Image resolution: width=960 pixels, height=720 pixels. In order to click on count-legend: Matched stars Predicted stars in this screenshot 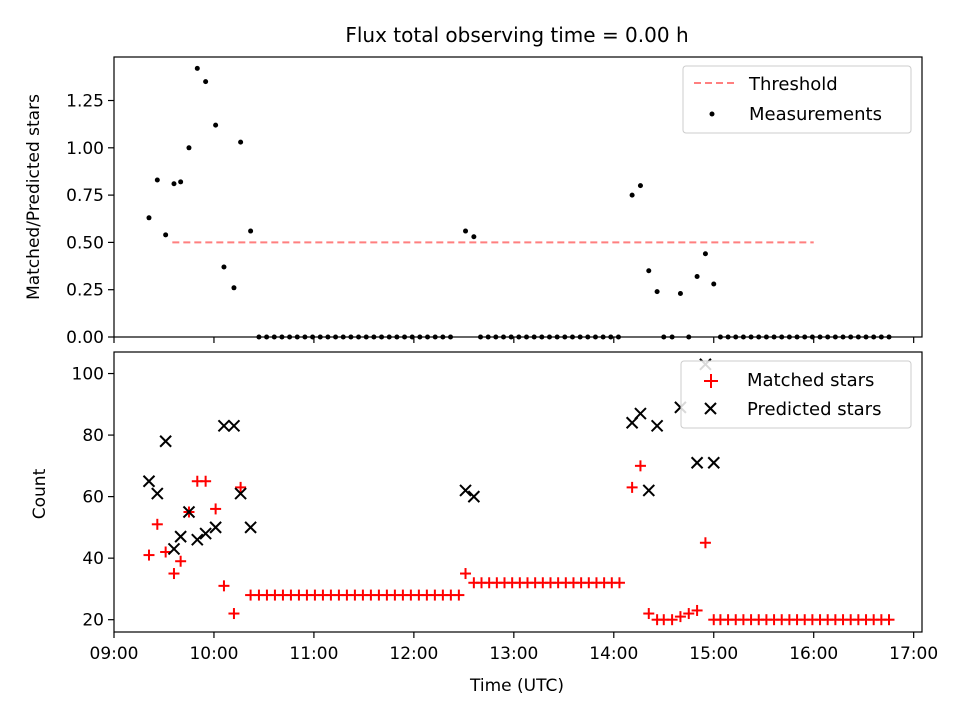, I will do `click(796, 394)`.